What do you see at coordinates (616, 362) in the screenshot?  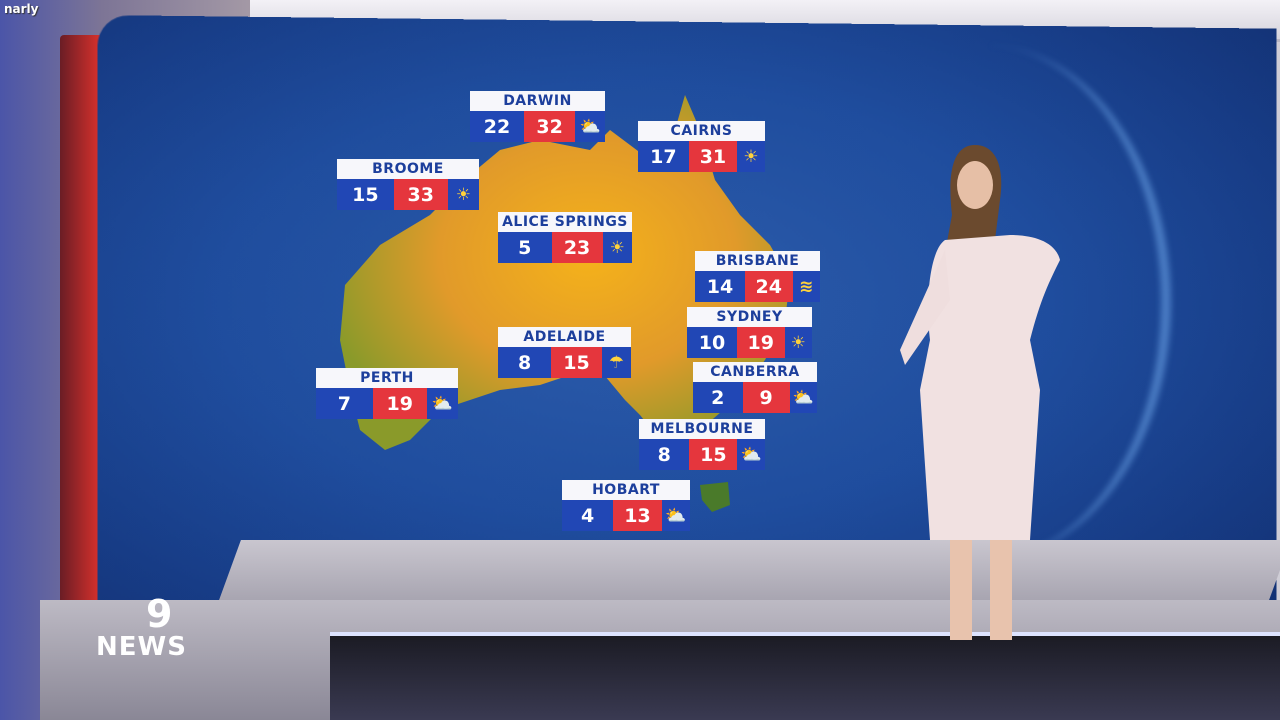 I see `showers-icon: ☂` at bounding box center [616, 362].